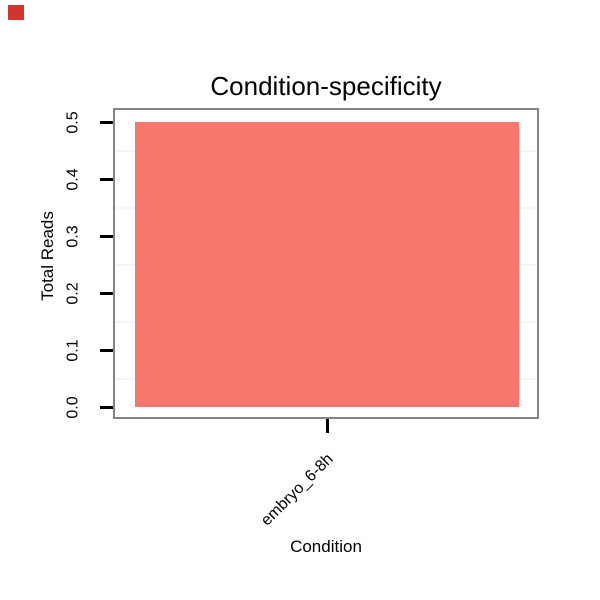 This screenshot has width=600, height=600. What do you see at coordinates (73, 179) in the screenshot?
I see `y-tick-label-0.4: 0.4` at bounding box center [73, 179].